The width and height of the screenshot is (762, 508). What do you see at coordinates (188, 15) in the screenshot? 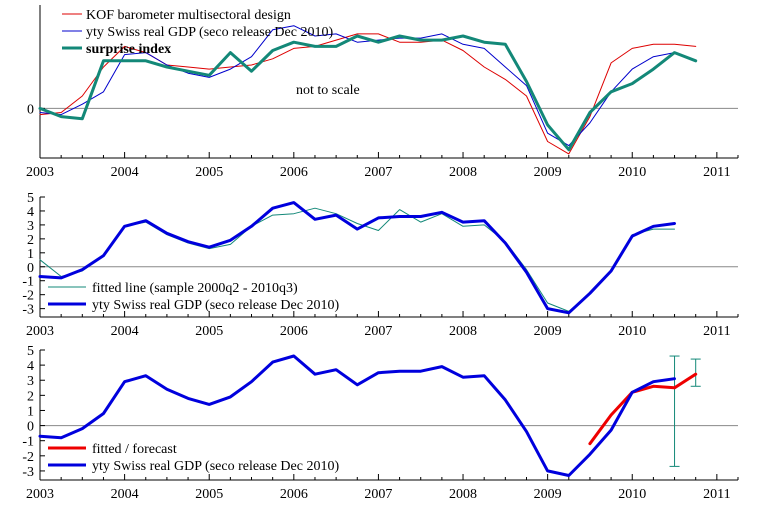
I see `legend-label: KOF barometer multisectoral design` at bounding box center [188, 15].